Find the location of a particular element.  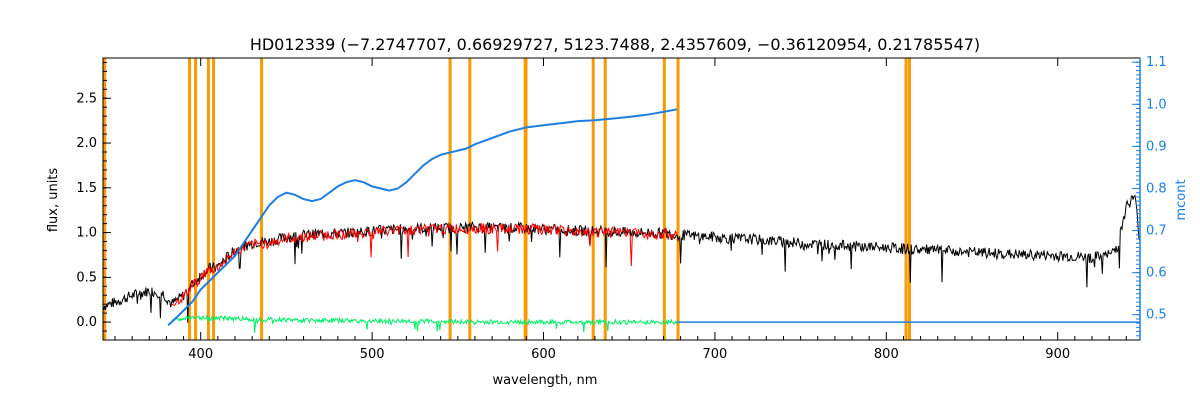

series-model is located at coordinates (424, 264).